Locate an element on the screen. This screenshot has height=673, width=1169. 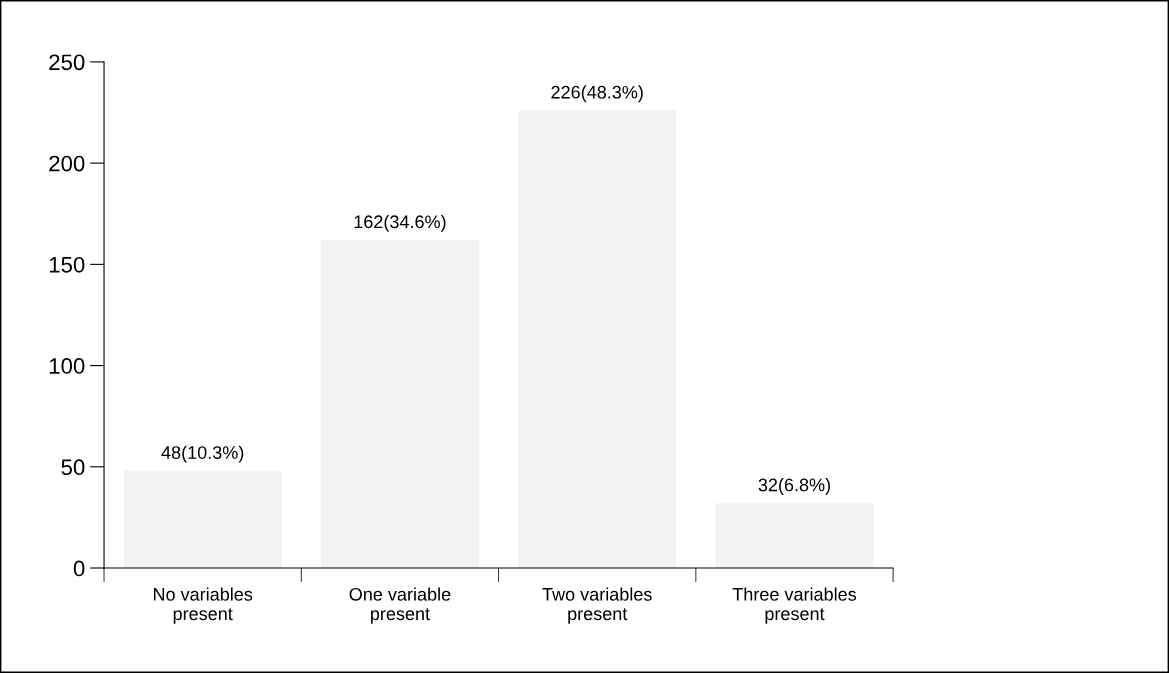
data-label: 162(34.6%) is located at coordinates (400, 223).